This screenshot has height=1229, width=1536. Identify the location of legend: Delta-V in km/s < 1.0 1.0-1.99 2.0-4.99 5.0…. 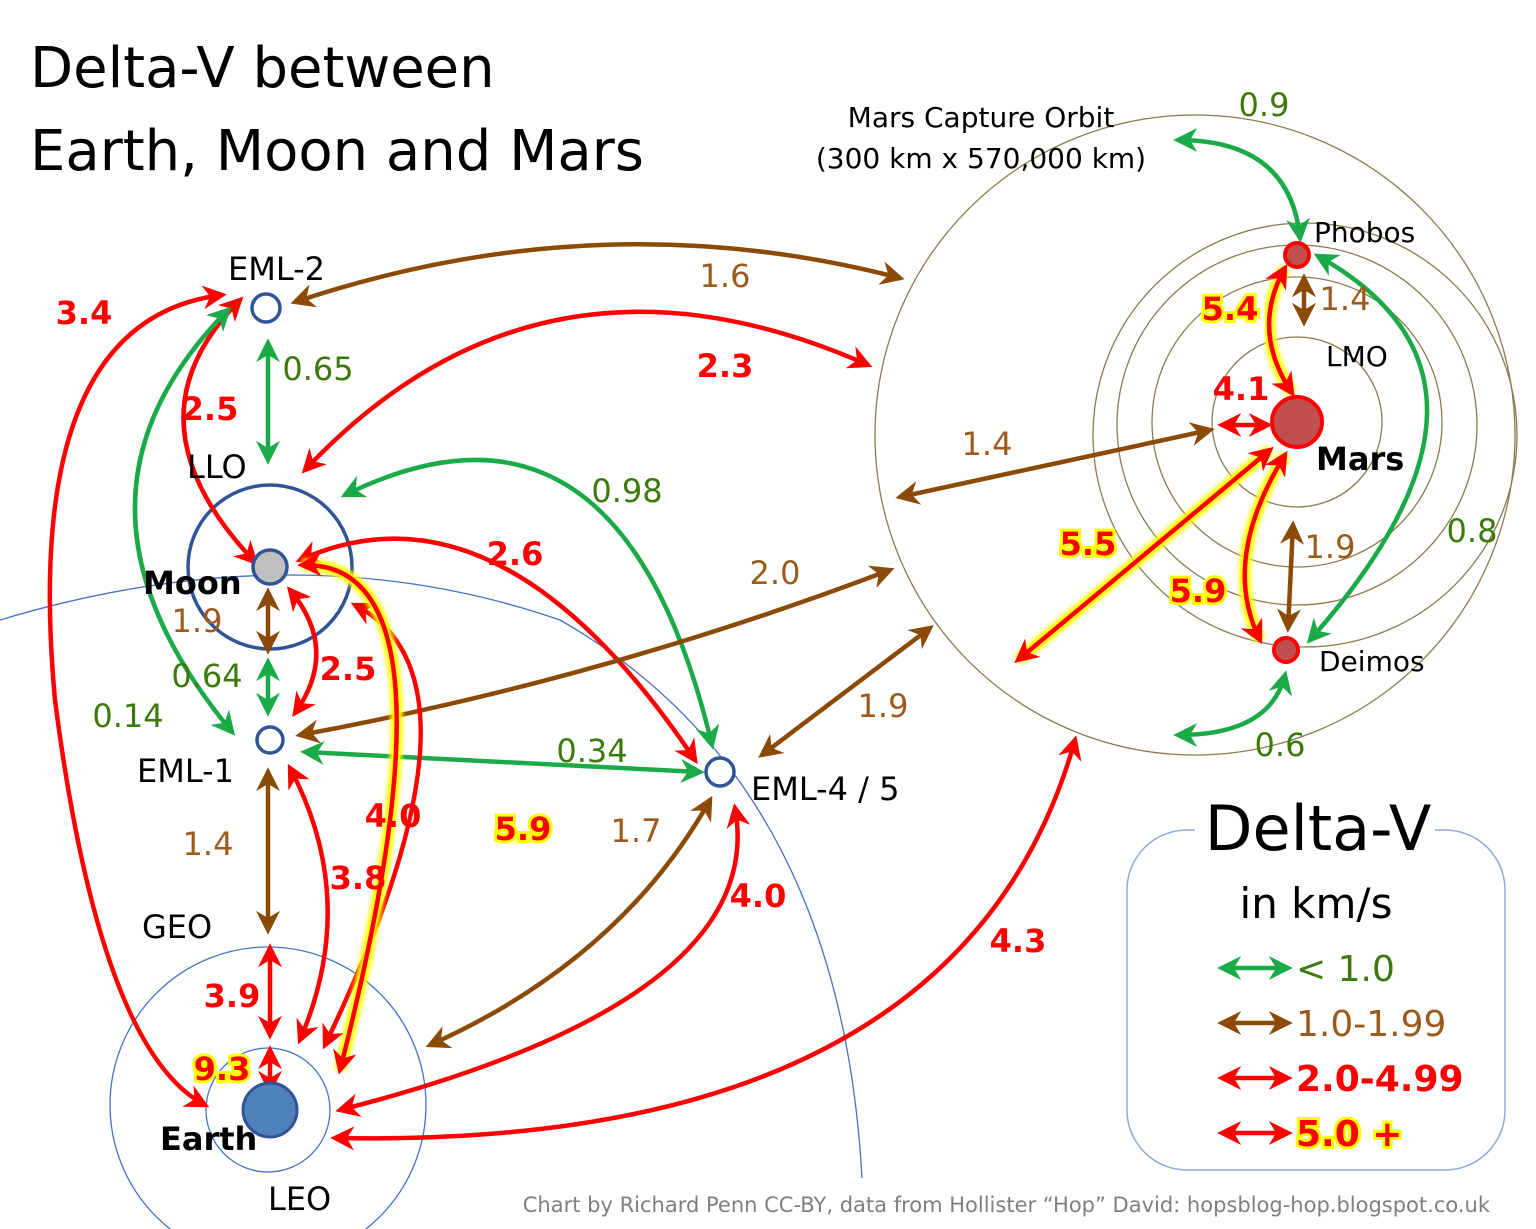
(1316, 981).